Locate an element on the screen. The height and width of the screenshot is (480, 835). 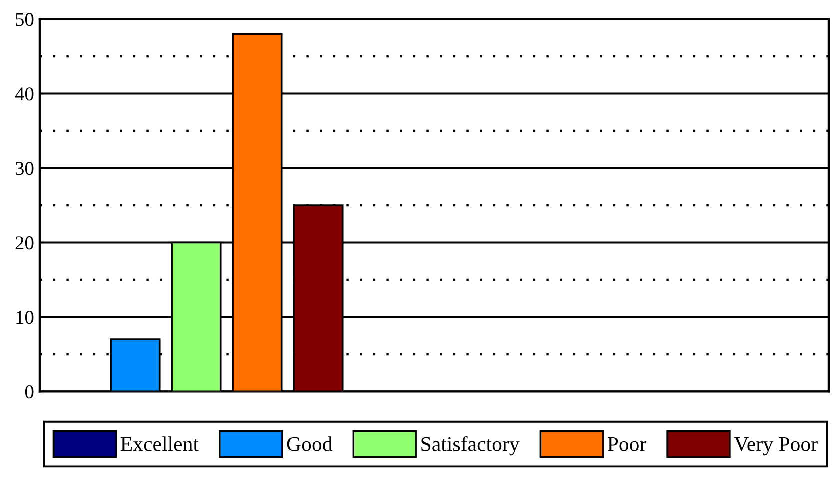
y-tick-label: 0 is located at coordinates (29, 392).